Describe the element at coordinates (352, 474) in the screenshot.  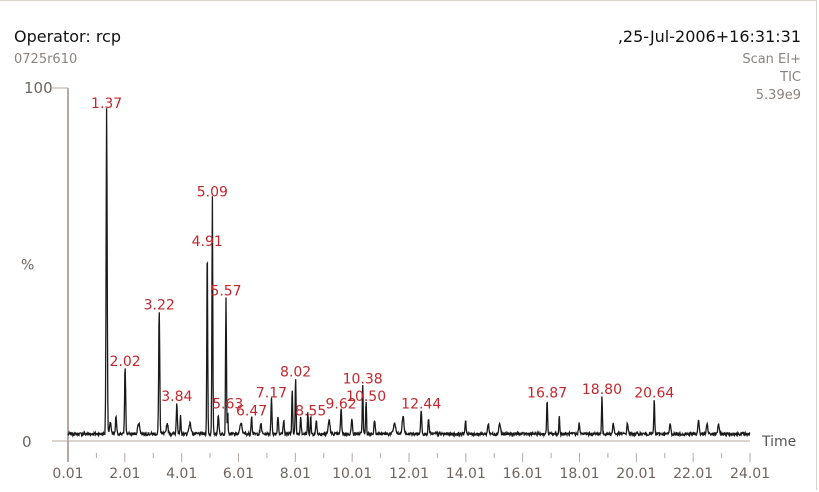
I see `x-tick-label: 10.01` at that location.